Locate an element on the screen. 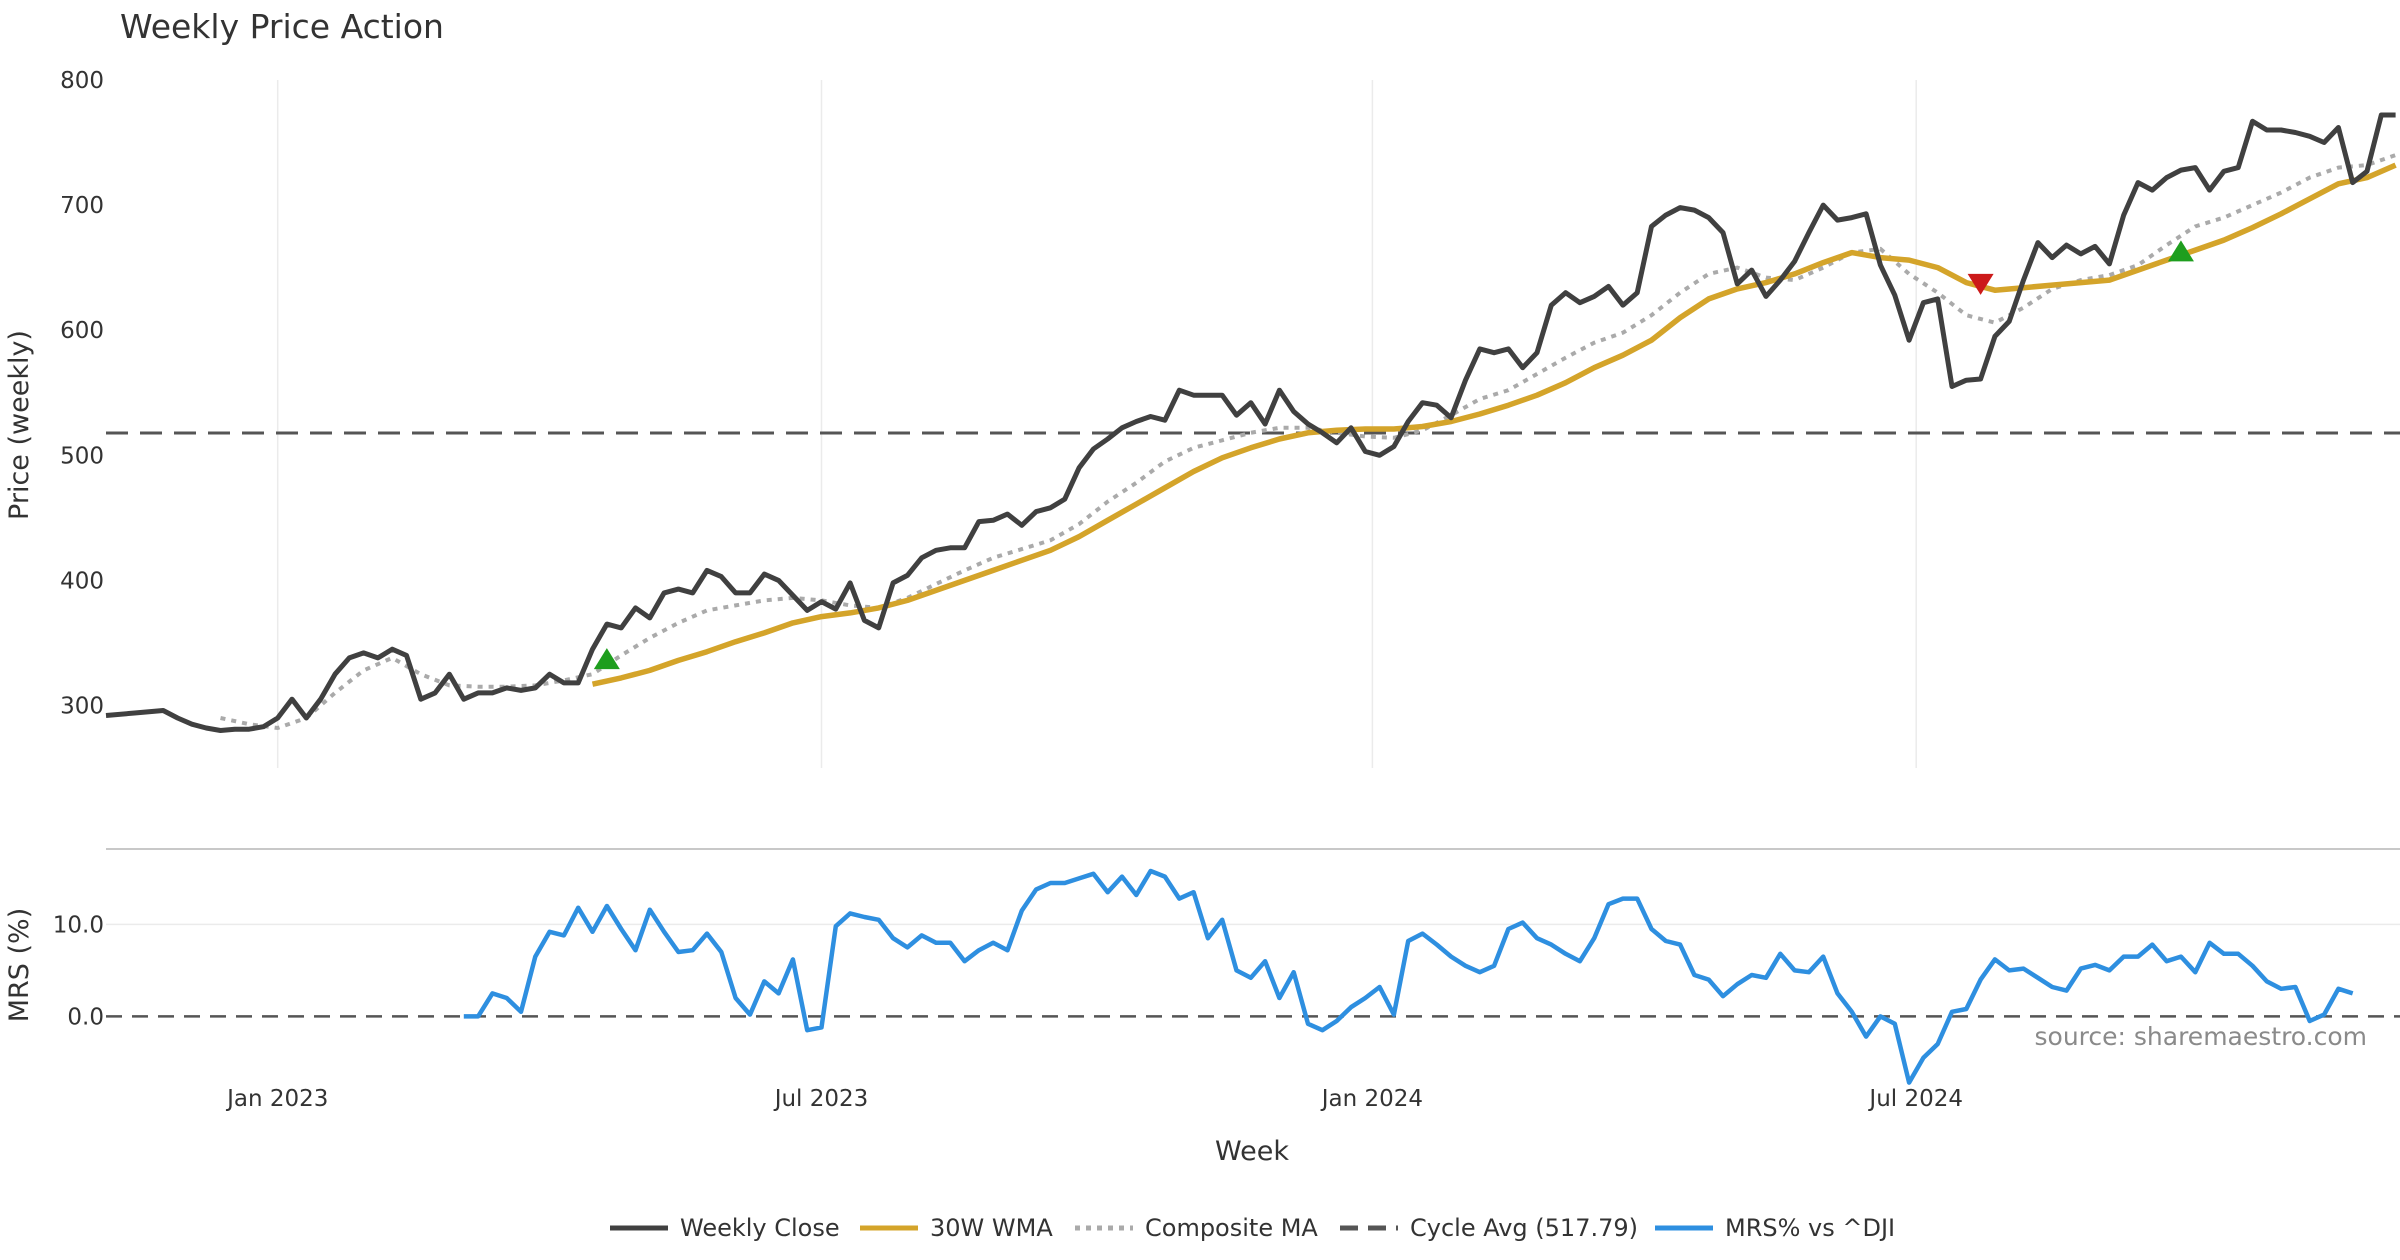  legend-label: Composite MA is located at coordinates (1231, 1228).